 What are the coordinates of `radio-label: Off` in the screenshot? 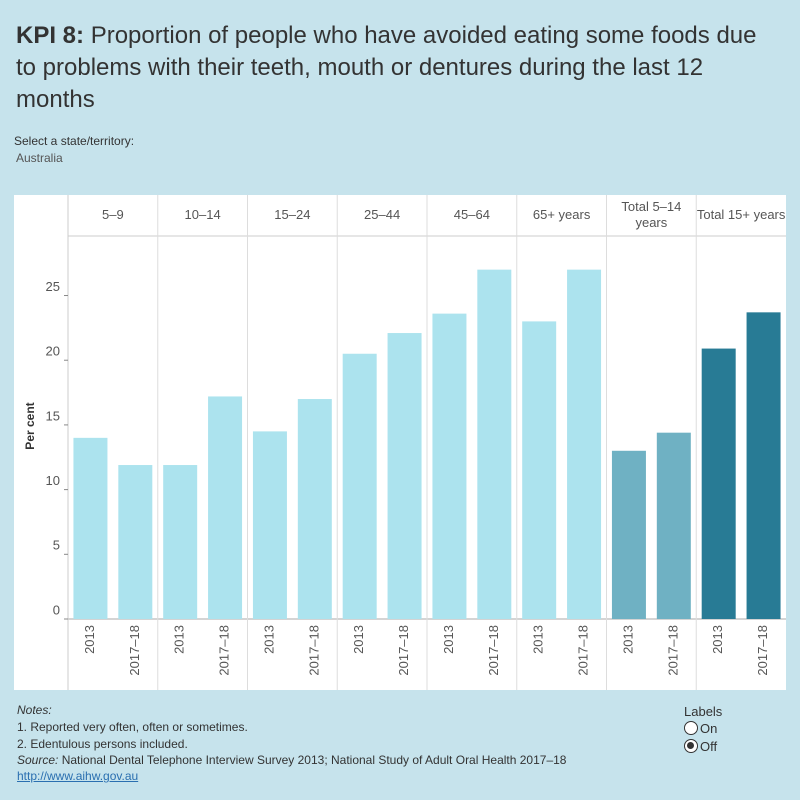 It's located at (709, 746).